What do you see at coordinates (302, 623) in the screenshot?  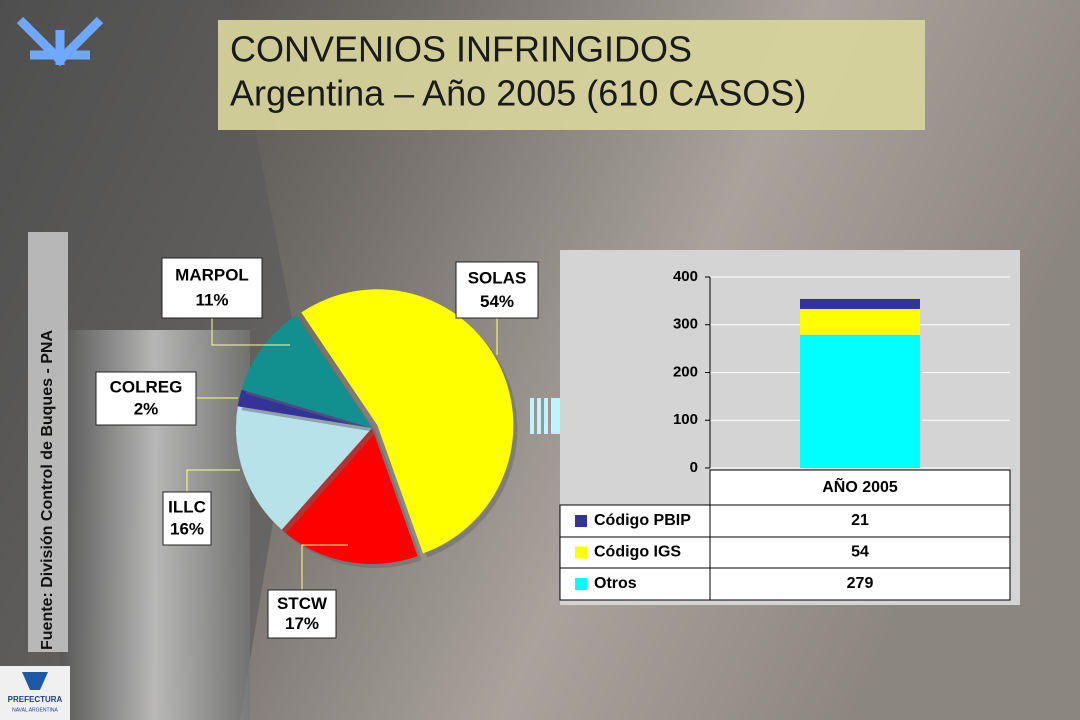 I see `slice-value: 17%` at bounding box center [302, 623].